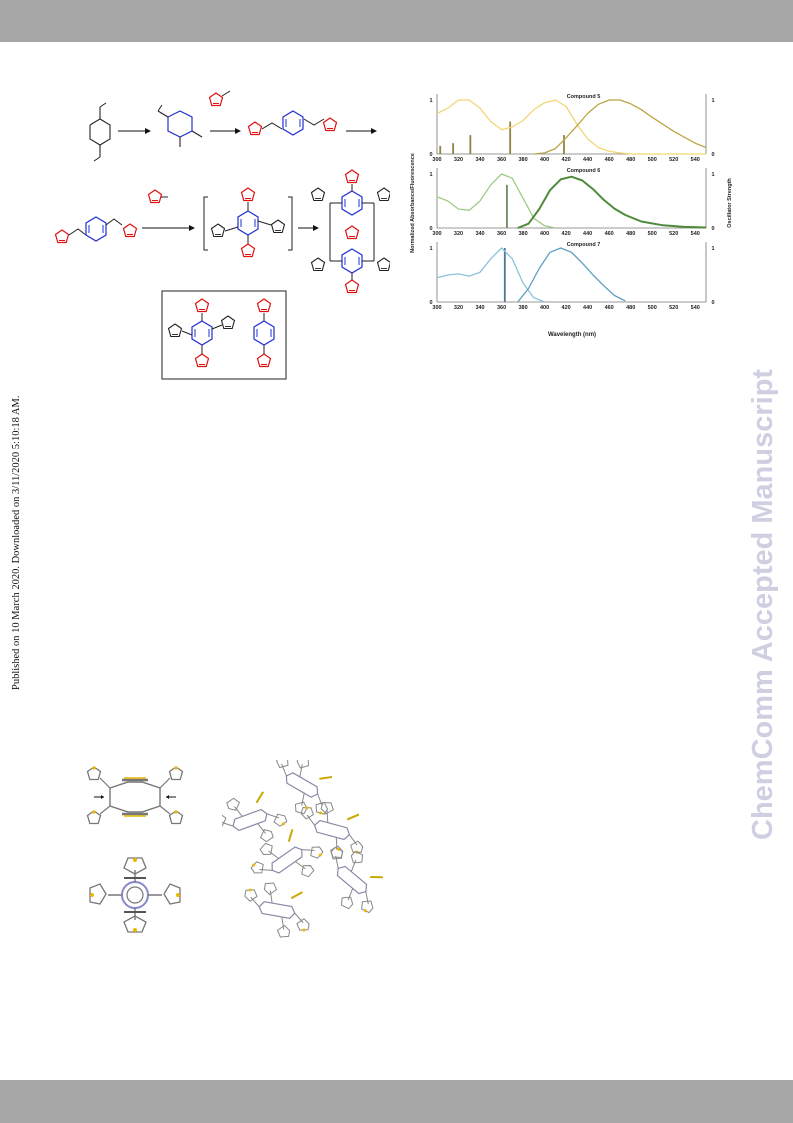 Image resolution: width=793 pixels, height=1123 pixels. I want to click on tetra-thienyl-intermediate, so click(248, 222).